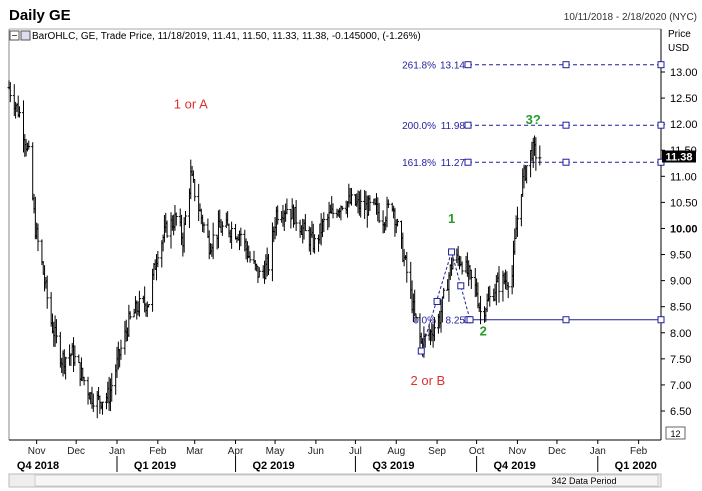 This screenshot has height=491, width=702. I want to click on x-quarter-label: Q1 2020, so click(636, 466).